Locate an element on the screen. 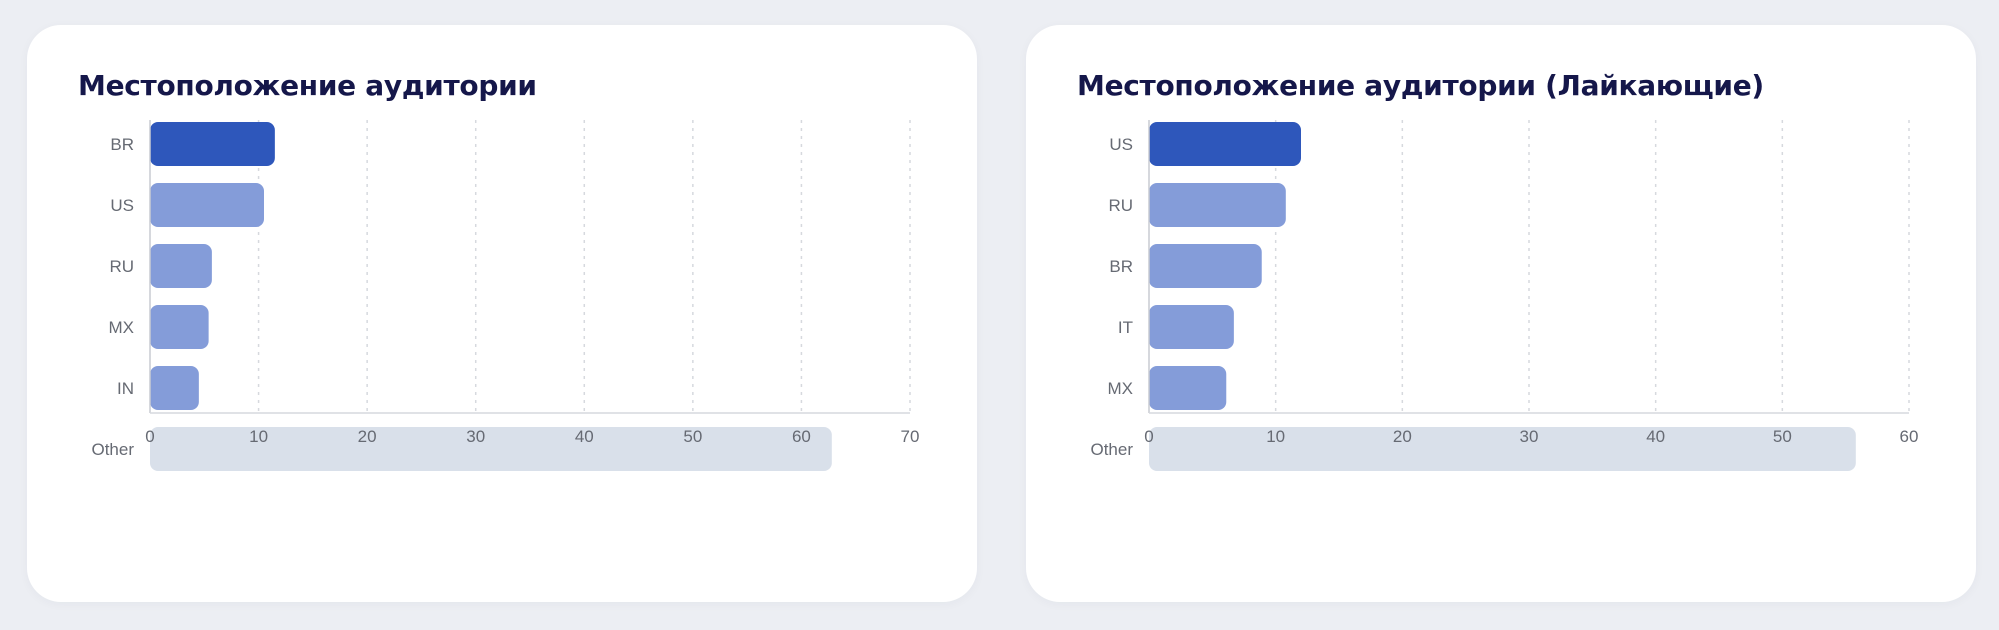  category-label: IN is located at coordinates (125, 388).